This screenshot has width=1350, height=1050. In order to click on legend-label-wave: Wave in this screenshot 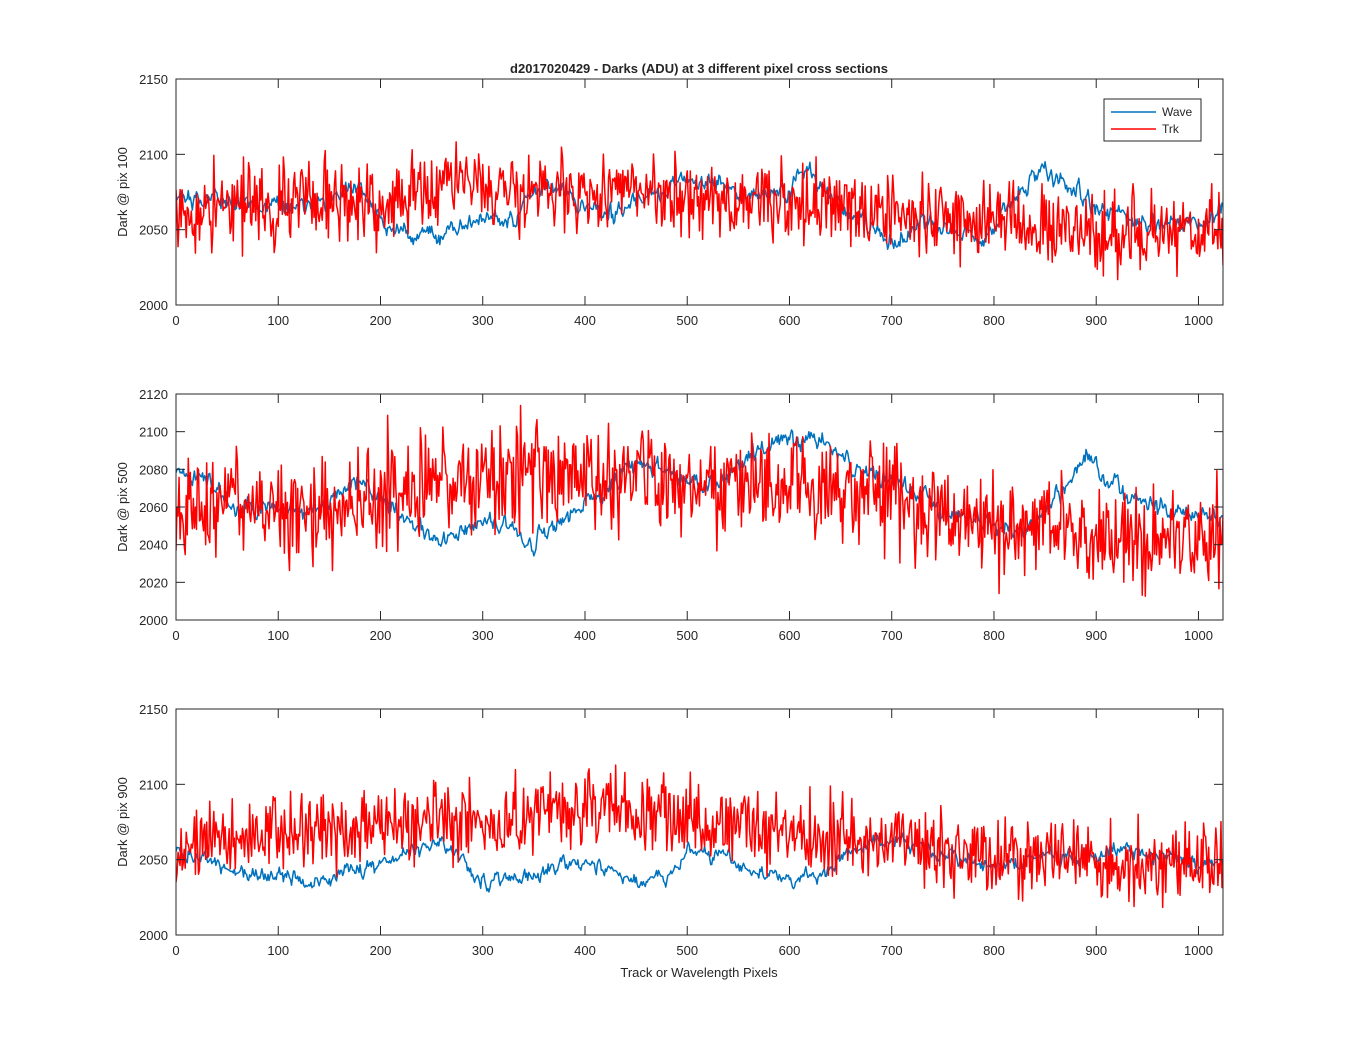, I will do `click(1177, 112)`.